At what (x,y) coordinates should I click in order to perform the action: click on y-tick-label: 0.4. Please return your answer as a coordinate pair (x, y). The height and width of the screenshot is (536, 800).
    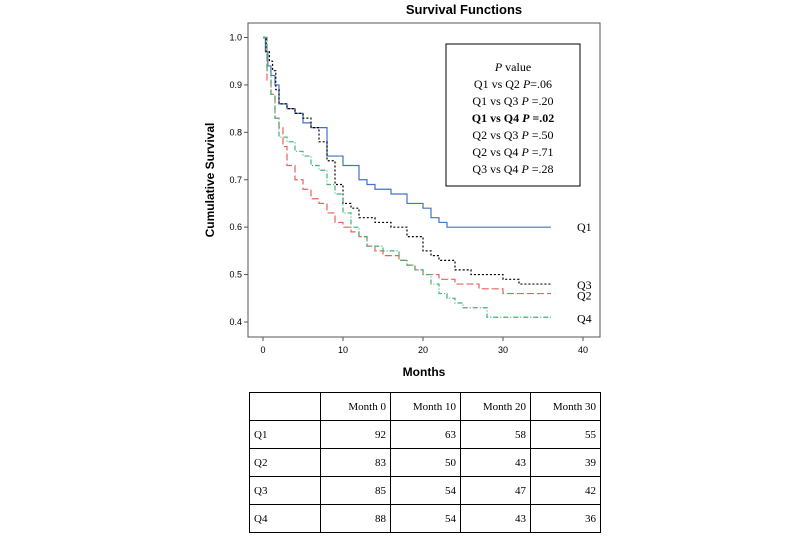
    Looking at the image, I should click on (235, 322).